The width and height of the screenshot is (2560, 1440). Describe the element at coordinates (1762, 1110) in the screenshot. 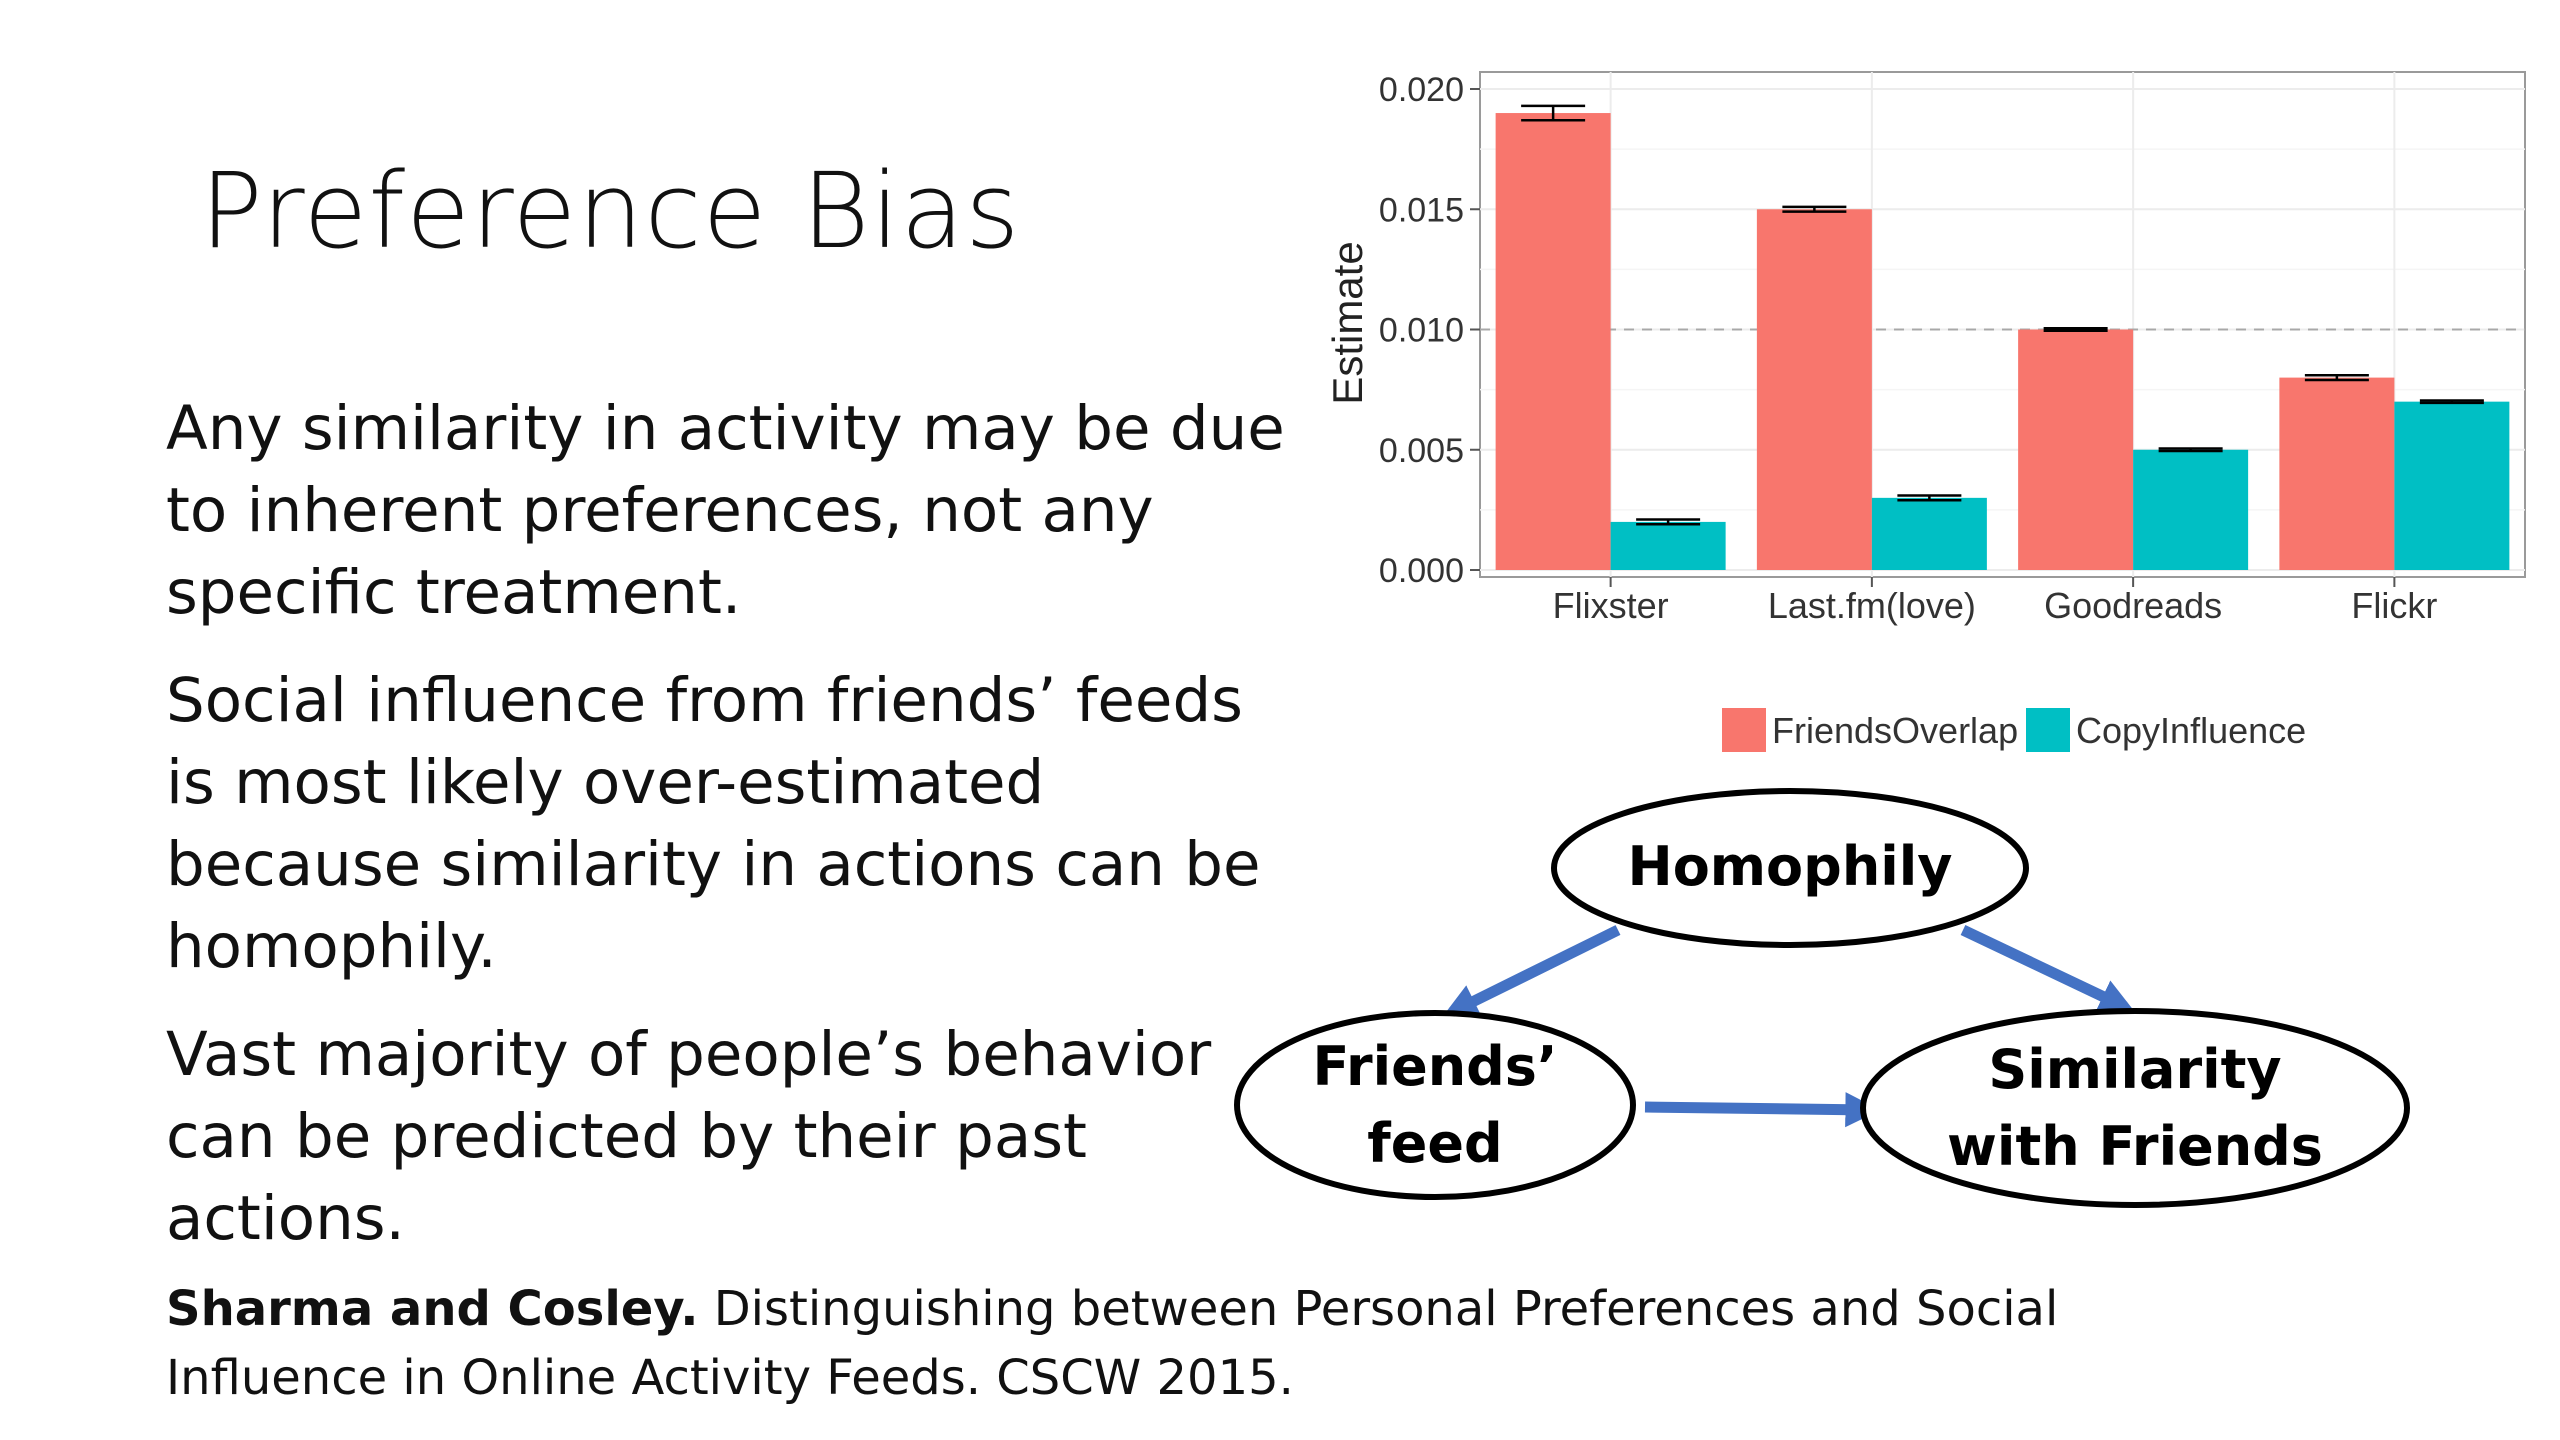

I see `arrow-feed-to-similarity` at that location.